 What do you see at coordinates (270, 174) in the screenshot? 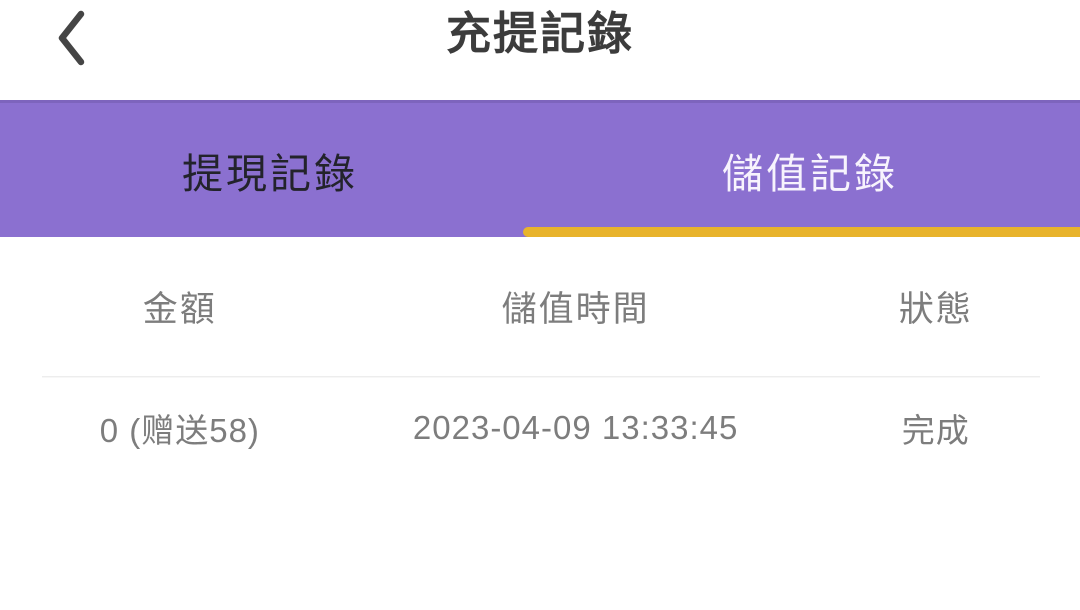
I see `tab-withdrawal-label: 提現記錄` at bounding box center [270, 174].